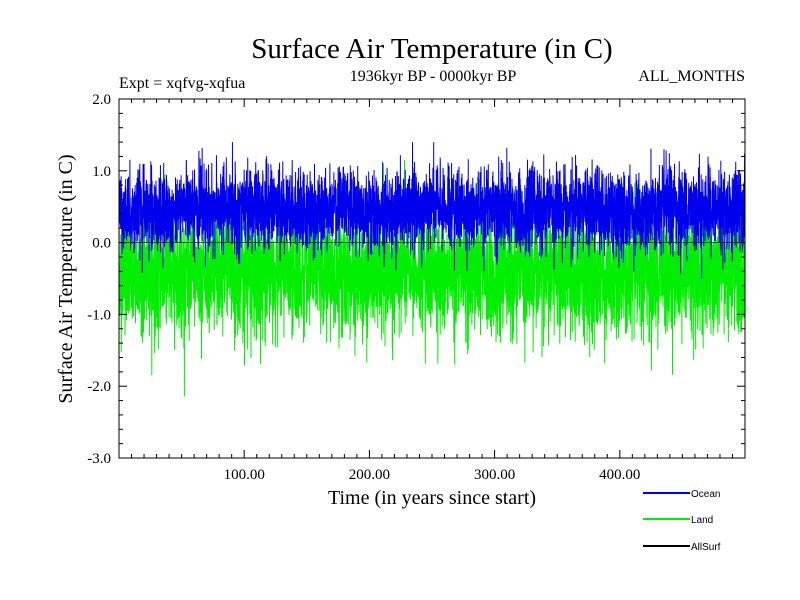 This screenshot has height=600, width=800. I want to click on months-label: ALL_MONTHS, so click(691, 76).